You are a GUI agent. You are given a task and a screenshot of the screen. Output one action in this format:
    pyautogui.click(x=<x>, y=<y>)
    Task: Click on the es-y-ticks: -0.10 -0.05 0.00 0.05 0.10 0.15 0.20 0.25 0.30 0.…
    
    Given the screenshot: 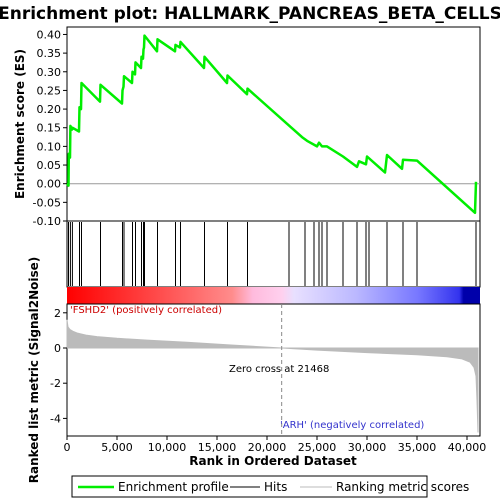 What is the action you would take?
    pyautogui.click(x=50, y=128)
    